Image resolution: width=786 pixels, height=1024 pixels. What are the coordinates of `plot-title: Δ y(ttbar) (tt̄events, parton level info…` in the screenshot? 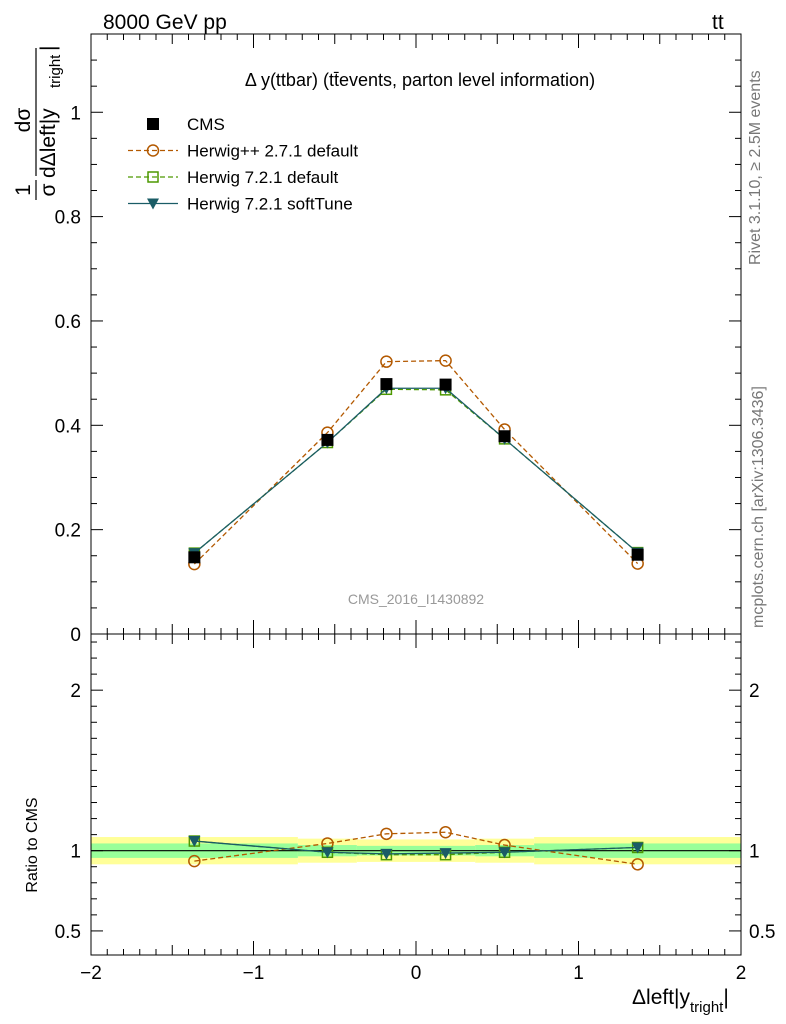 It's located at (420, 80).